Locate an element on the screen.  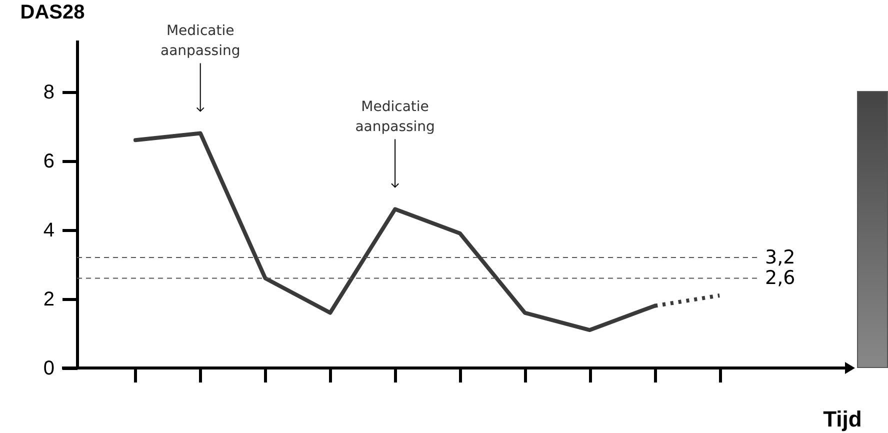
y-tick-label: 6 is located at coordinates (48, 161).